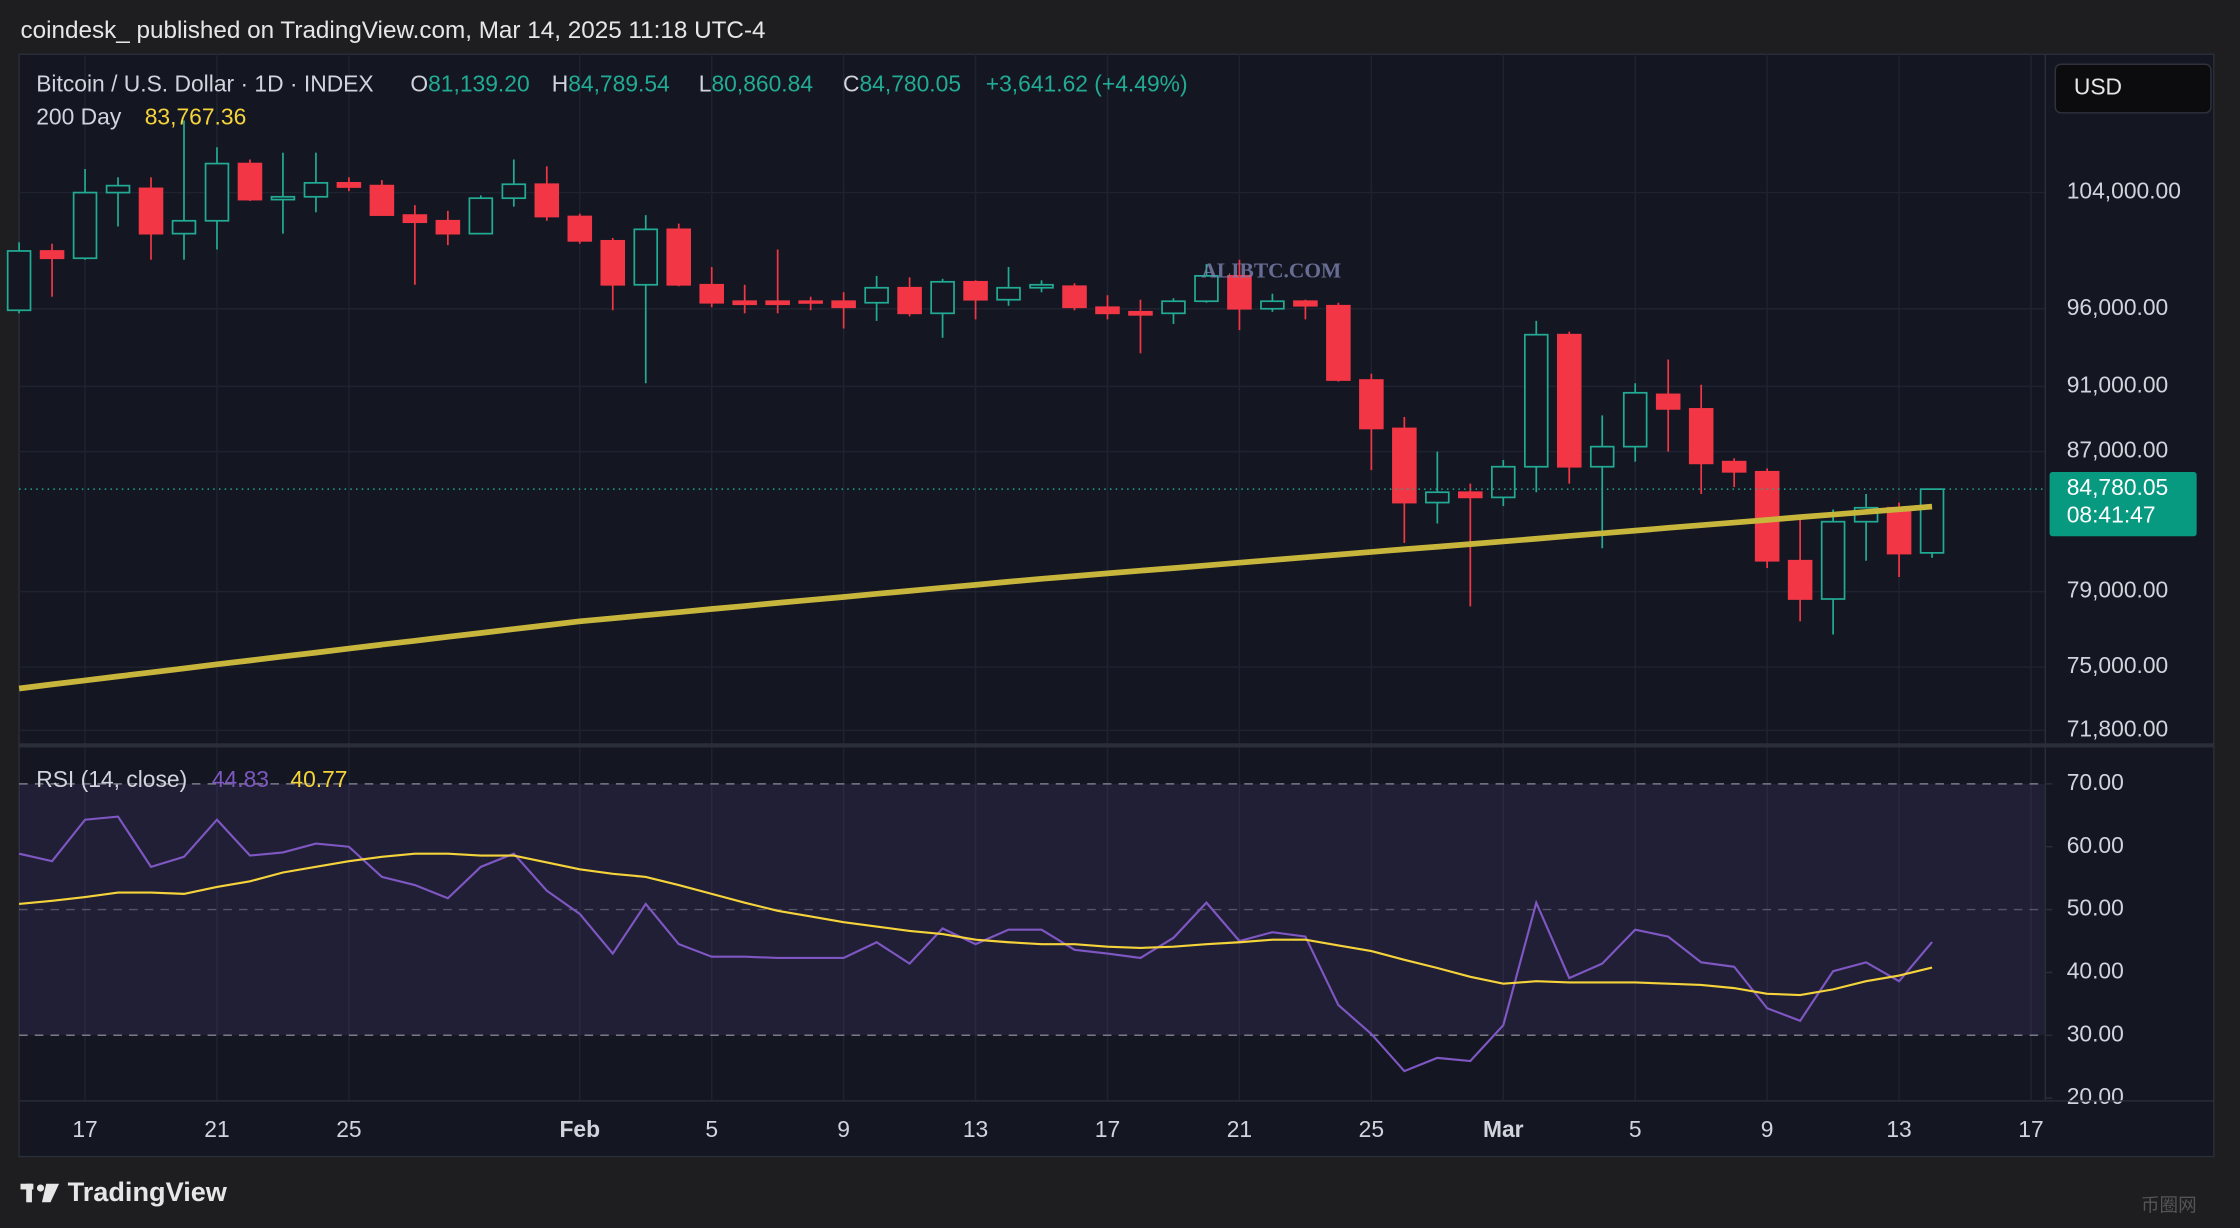  What do you see at coordinates (2118, 590) in the screenshot?
I see `y-tick-label: 79,000.00` at bounding box center [2118, 590].